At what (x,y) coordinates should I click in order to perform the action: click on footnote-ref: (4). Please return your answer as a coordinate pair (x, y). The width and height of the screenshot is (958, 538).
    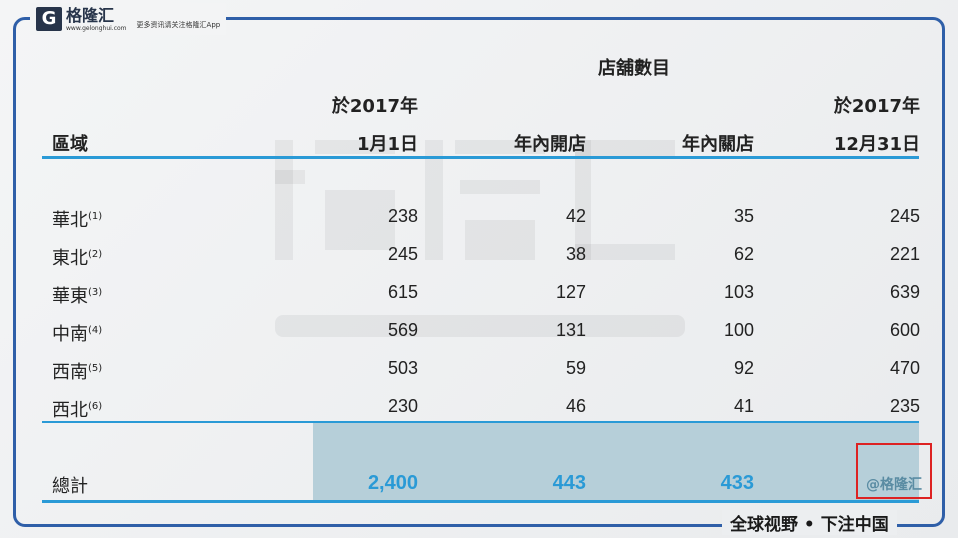
    Looking at the image, I should click on (95, 330).